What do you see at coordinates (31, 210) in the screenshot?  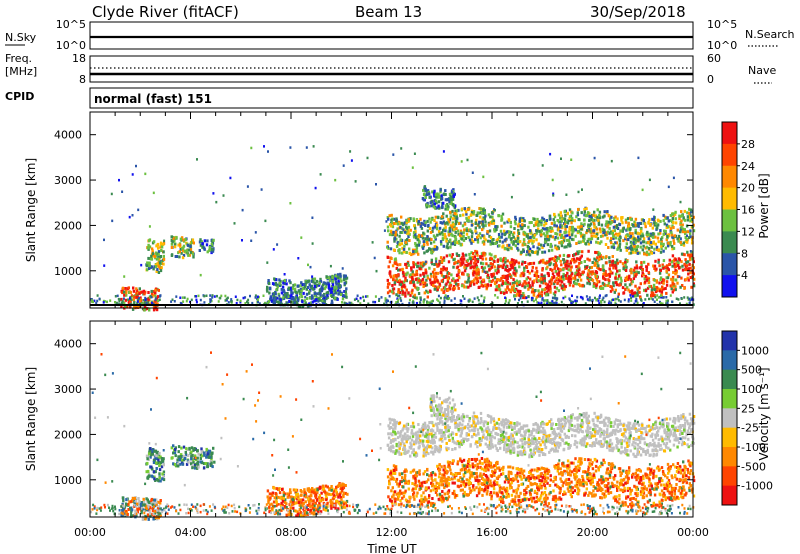 I see `power-ylabel: Slant Range [km]` at bounding box center [31, 210].